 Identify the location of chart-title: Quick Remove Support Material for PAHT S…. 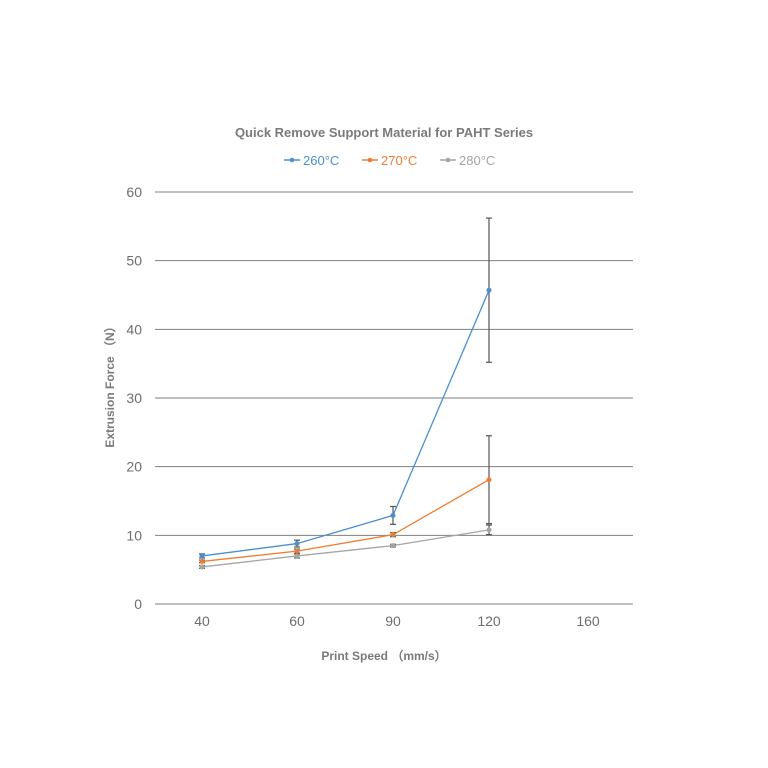
(384, 132).